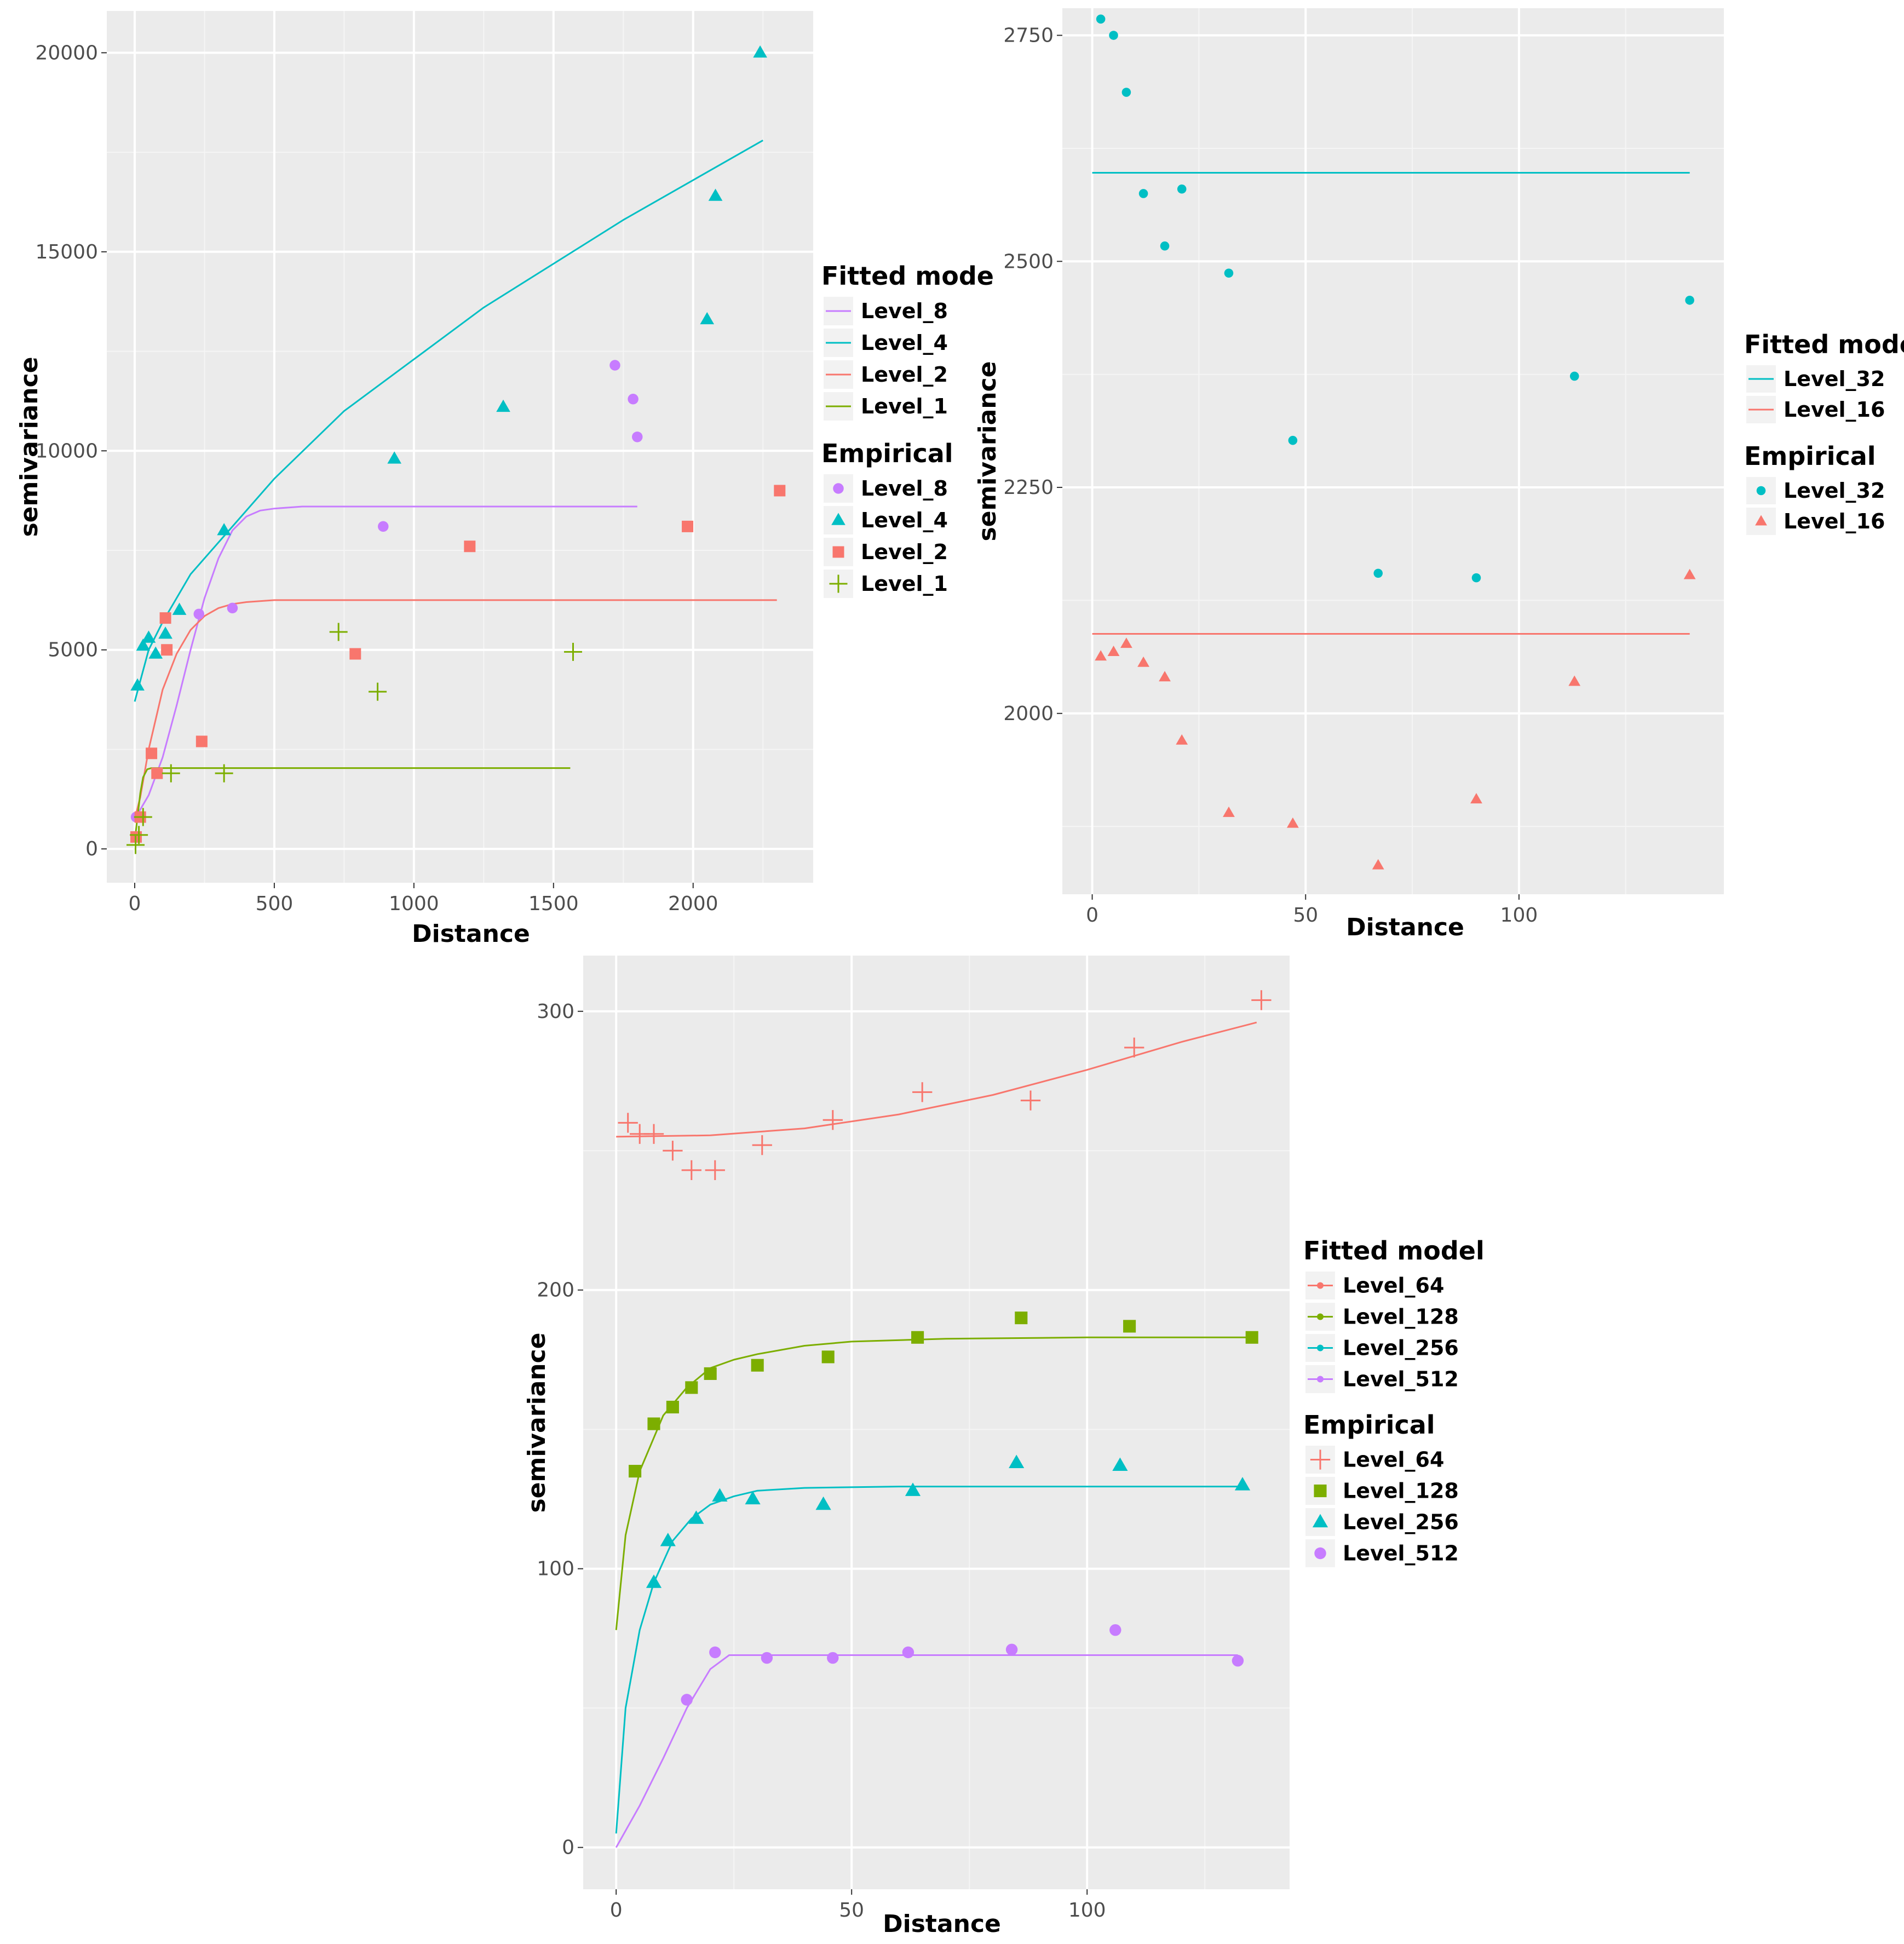  What do you see at coordinates (904, 375) in the screenshot?
I see `legend-label-fitted: Level_2` at bounding box center [904, 375].